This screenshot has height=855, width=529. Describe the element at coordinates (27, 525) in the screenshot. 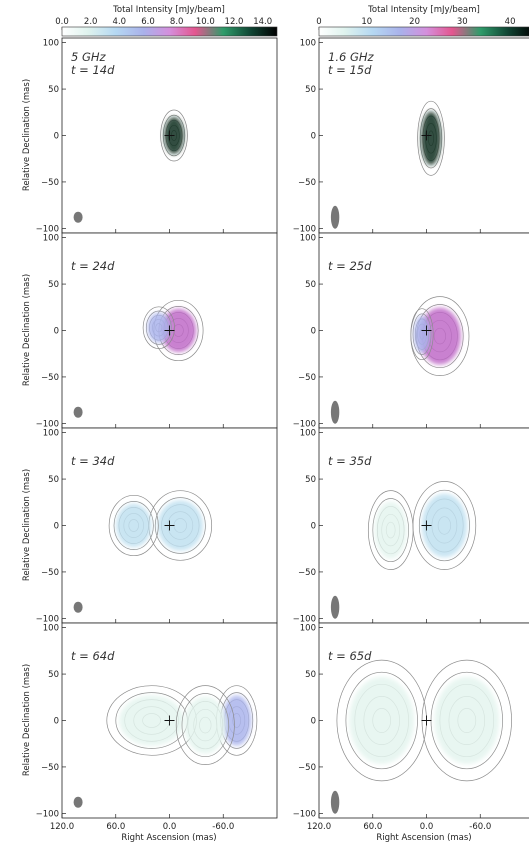

I see `ylabel-row-3: Relative Declination (mas)` at that location.